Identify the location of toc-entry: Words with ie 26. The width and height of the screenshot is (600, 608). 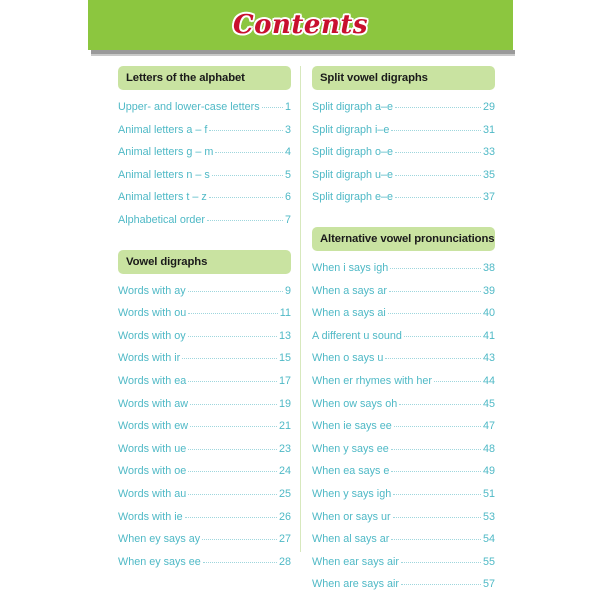
(204, 517).